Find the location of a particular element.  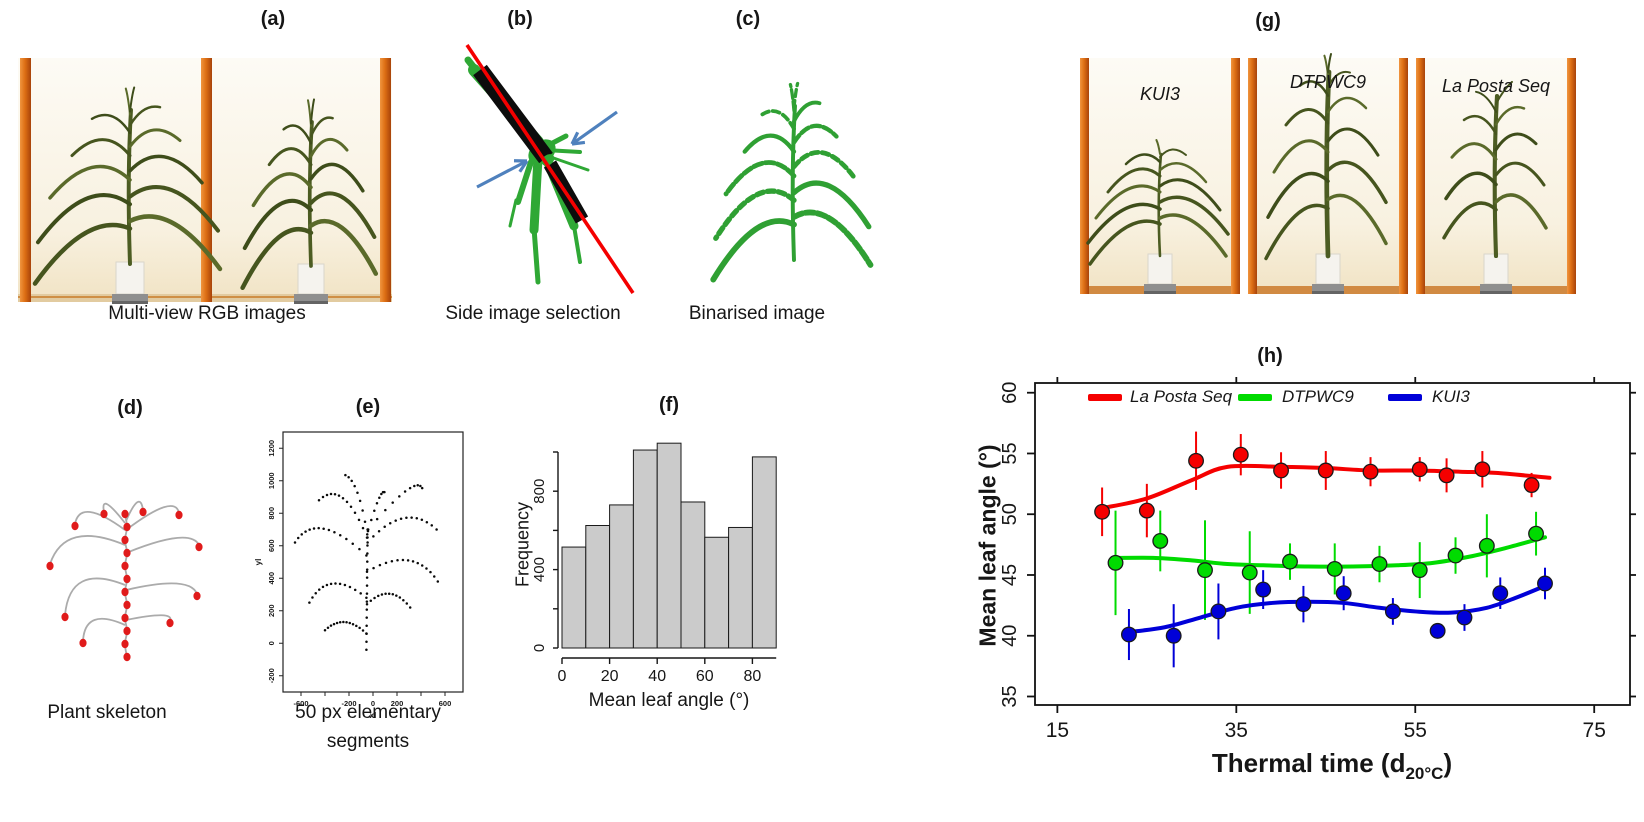

caption-b: Side image selection is located at coordinates (533, 313).